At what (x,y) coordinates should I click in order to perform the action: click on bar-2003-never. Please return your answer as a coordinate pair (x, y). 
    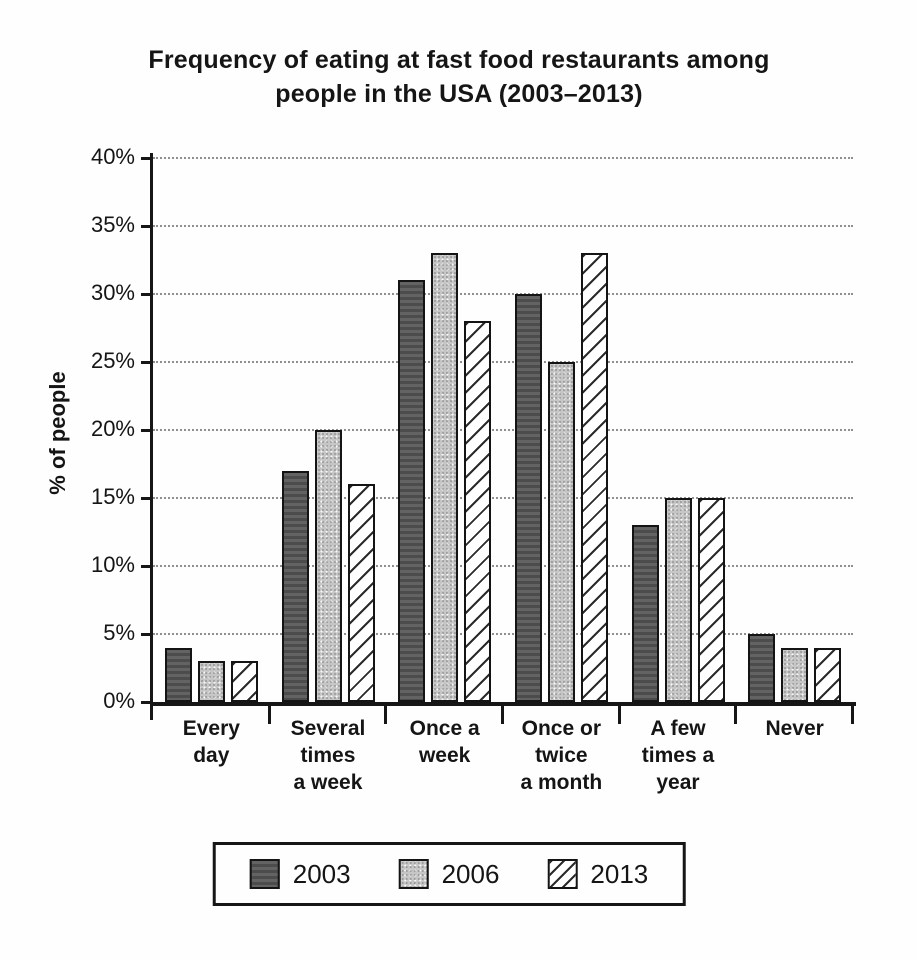
    Looking at the image, I should click on (762, 668).